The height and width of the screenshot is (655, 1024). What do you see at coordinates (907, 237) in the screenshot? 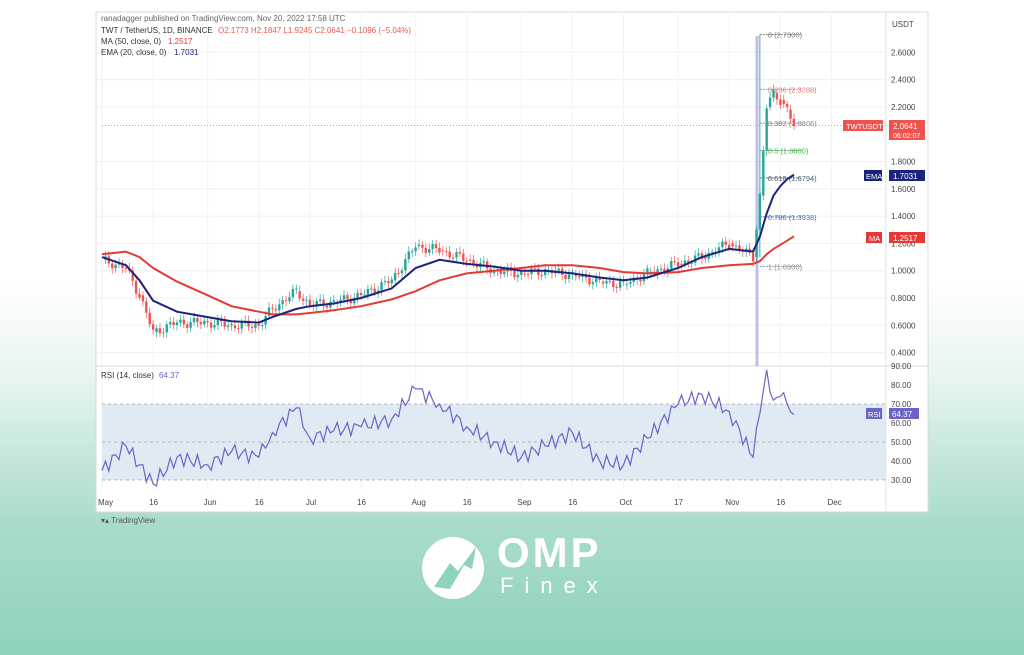
I see `ma-price-badge` at bounding box center [907, 237].